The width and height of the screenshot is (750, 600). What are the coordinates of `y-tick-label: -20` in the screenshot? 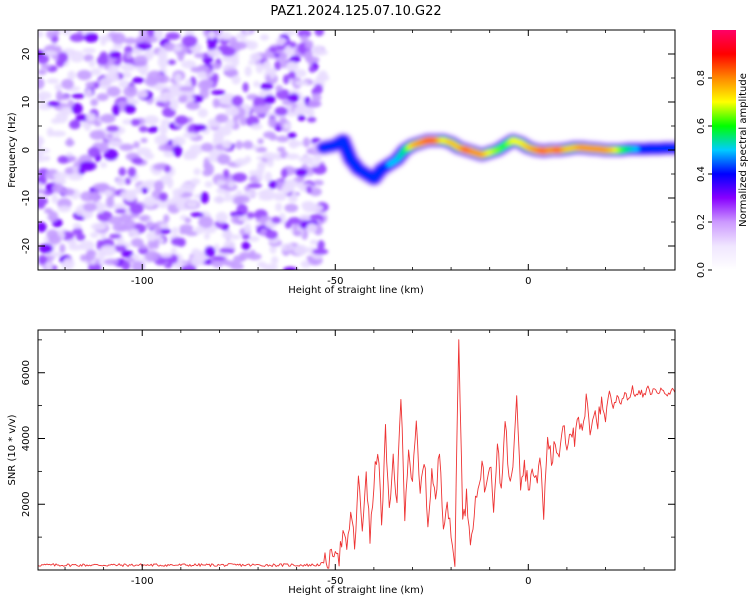 It's located at (26, 246).